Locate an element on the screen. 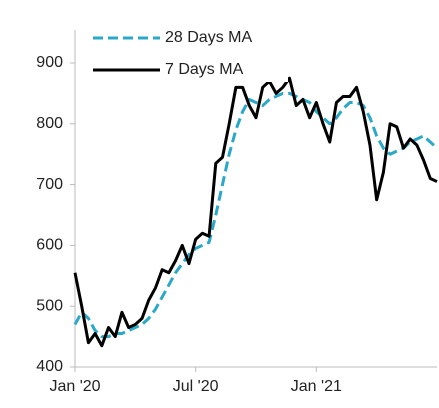 The height and width of the screenshot is (408, 439). legend-bg is located at coordinates (188, 38).